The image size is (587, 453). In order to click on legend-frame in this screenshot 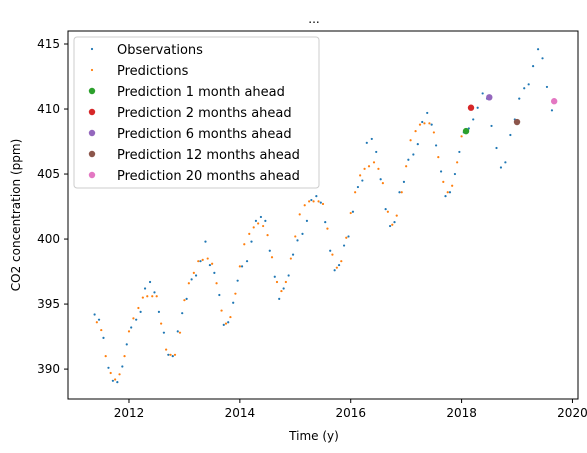, I will do `click(196, 112)`.